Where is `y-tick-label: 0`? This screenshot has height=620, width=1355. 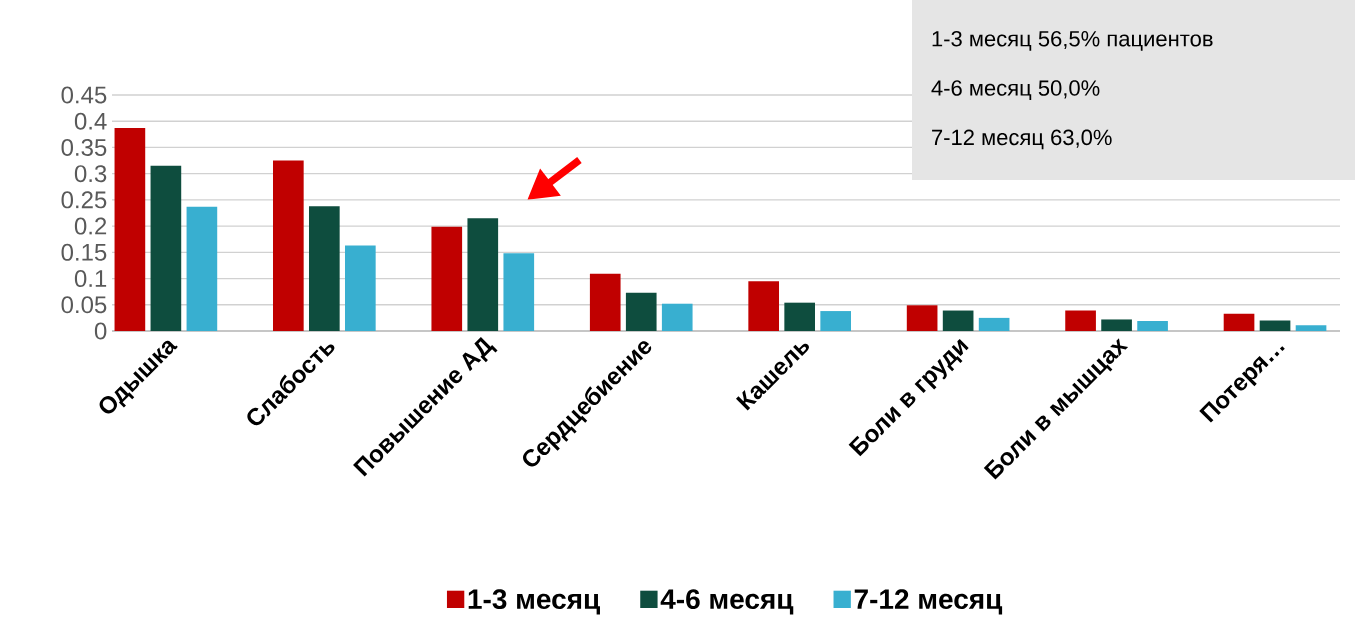
y-tick-label: 0 is located at coordinates (100, 331).